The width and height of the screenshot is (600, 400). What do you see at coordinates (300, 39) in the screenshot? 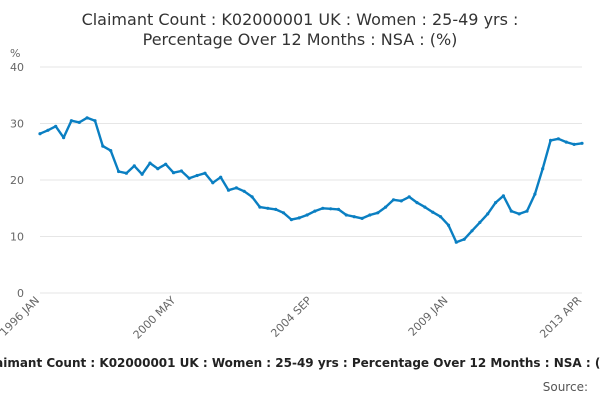
I see `chart-title-line-2: Percentage Over 12 Months : NSA : (%)` at bounding box center [300, 39].